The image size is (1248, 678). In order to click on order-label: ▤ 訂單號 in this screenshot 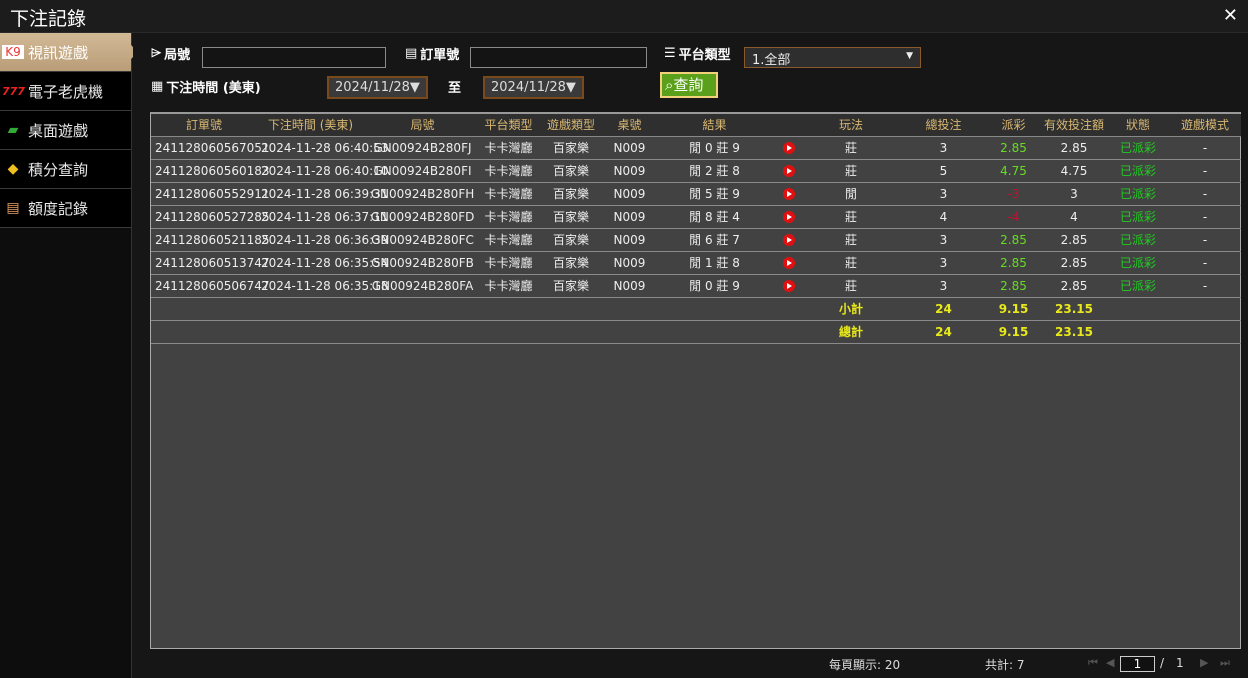, I will do `click(432, 53)`.